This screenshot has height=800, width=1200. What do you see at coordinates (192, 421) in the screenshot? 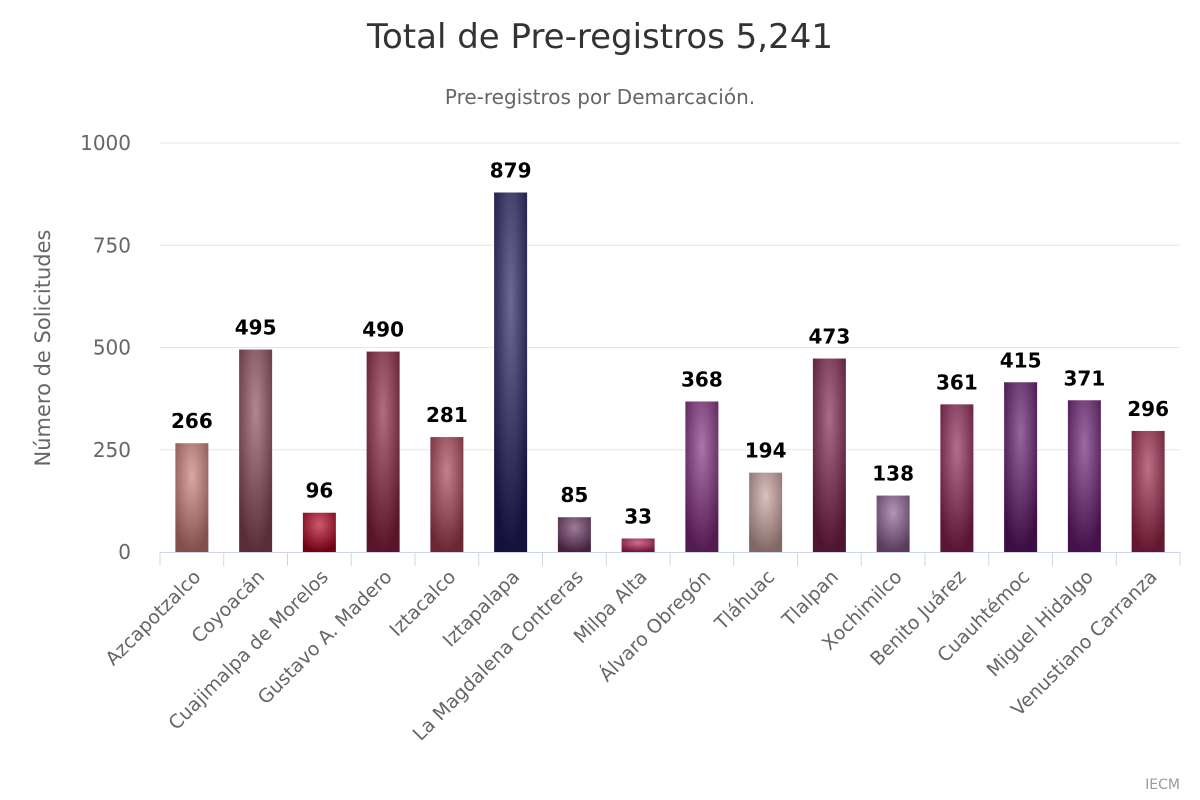
I see `data-label: 266` at bounding box center [192, 421].